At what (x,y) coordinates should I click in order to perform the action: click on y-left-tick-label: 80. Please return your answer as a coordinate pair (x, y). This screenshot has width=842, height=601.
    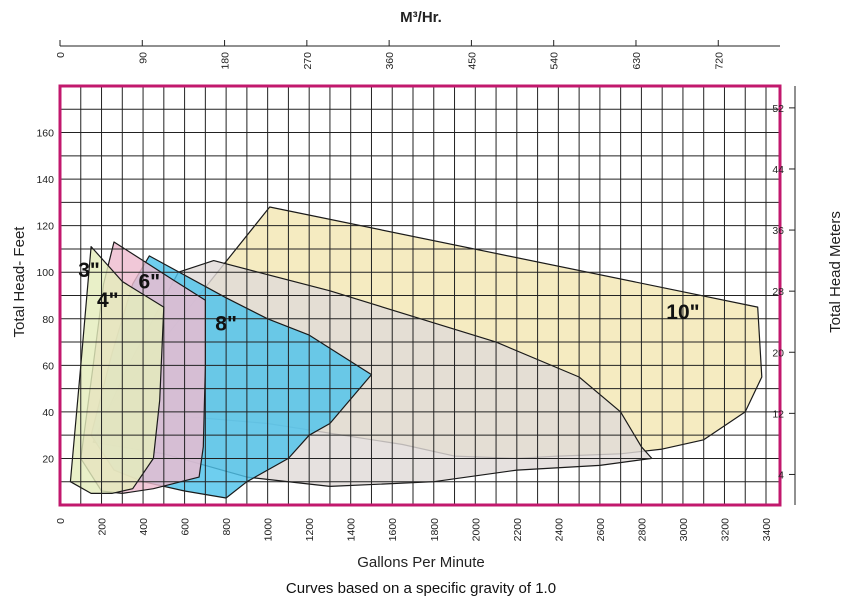
    Looking at the image, I should click on (48, 320).